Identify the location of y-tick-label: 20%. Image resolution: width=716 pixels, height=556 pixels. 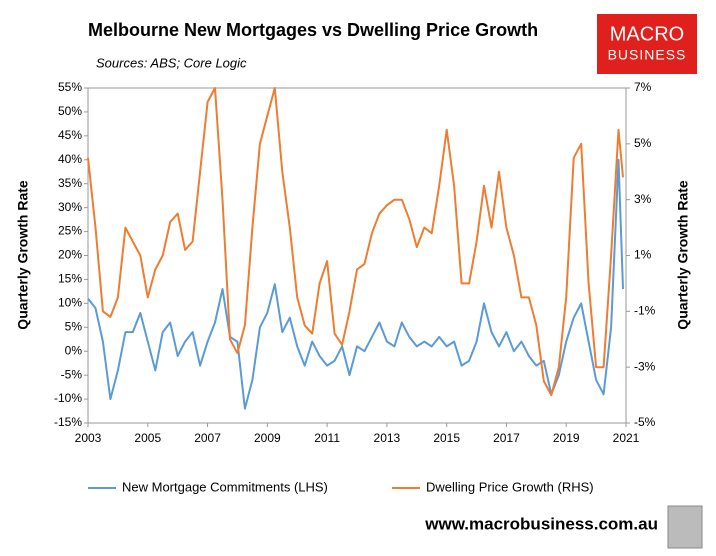
(70, 255).